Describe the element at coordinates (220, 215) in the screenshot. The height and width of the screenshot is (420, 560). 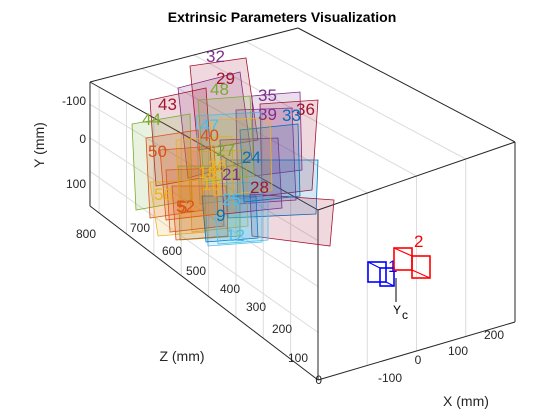
I see `board-label: 9` at that location.